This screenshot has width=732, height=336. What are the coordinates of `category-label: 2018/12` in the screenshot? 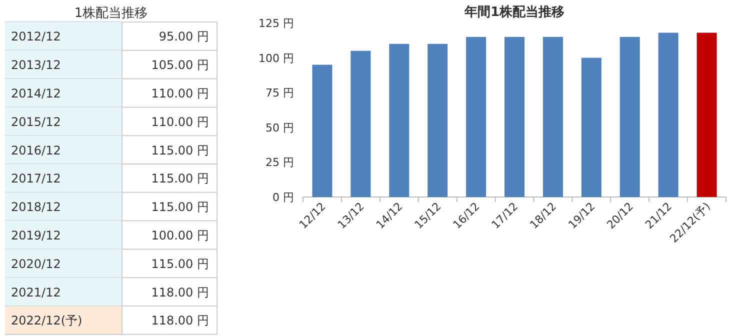 It's located at (36, 207).